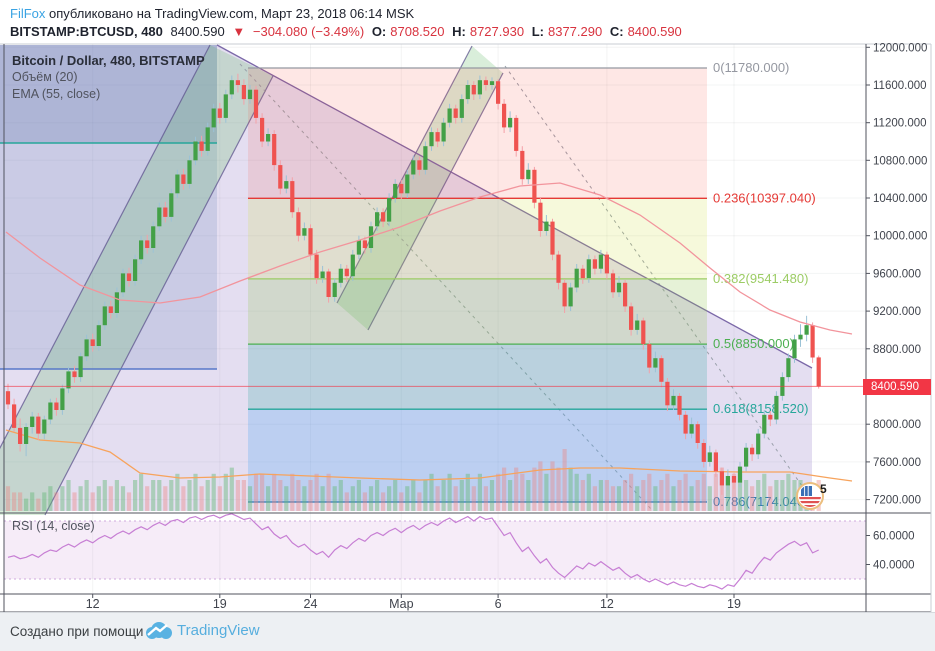 This screenshot has width=935, height=651. Describe the element at coordinates (897, 425) in the screenshot. I see `svg-text: 8000.000` at that location.